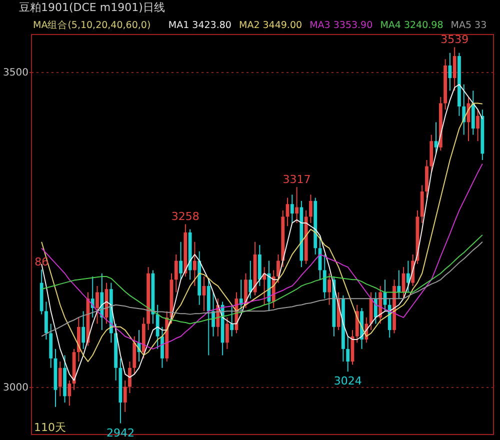  I want to click on text: MA4 3240.98, so click(412, 25).